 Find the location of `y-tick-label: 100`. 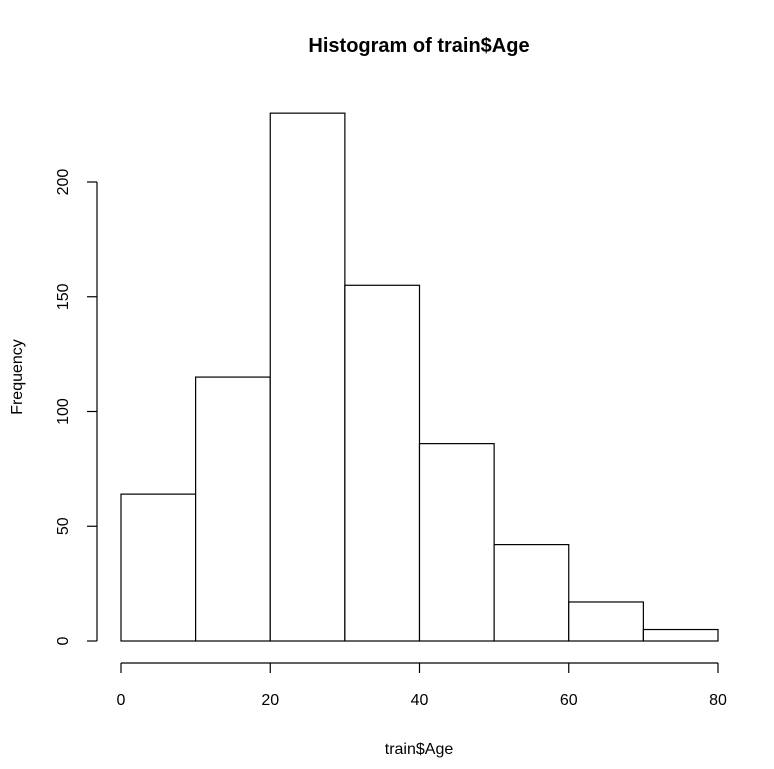

y-tick-label: 100 is located at coordinates (63, 411).